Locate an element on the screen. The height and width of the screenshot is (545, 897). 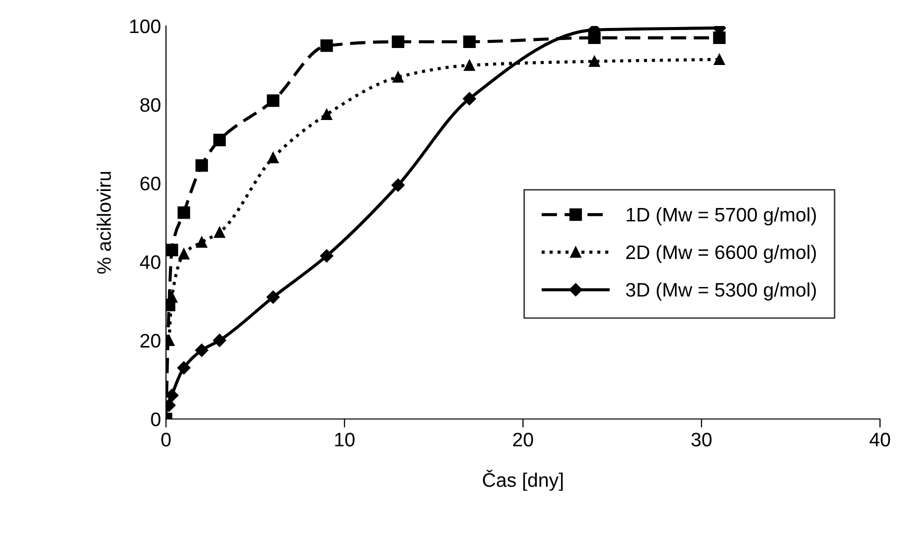
y-tick-label: 80 is located at coordinates (150, 105).